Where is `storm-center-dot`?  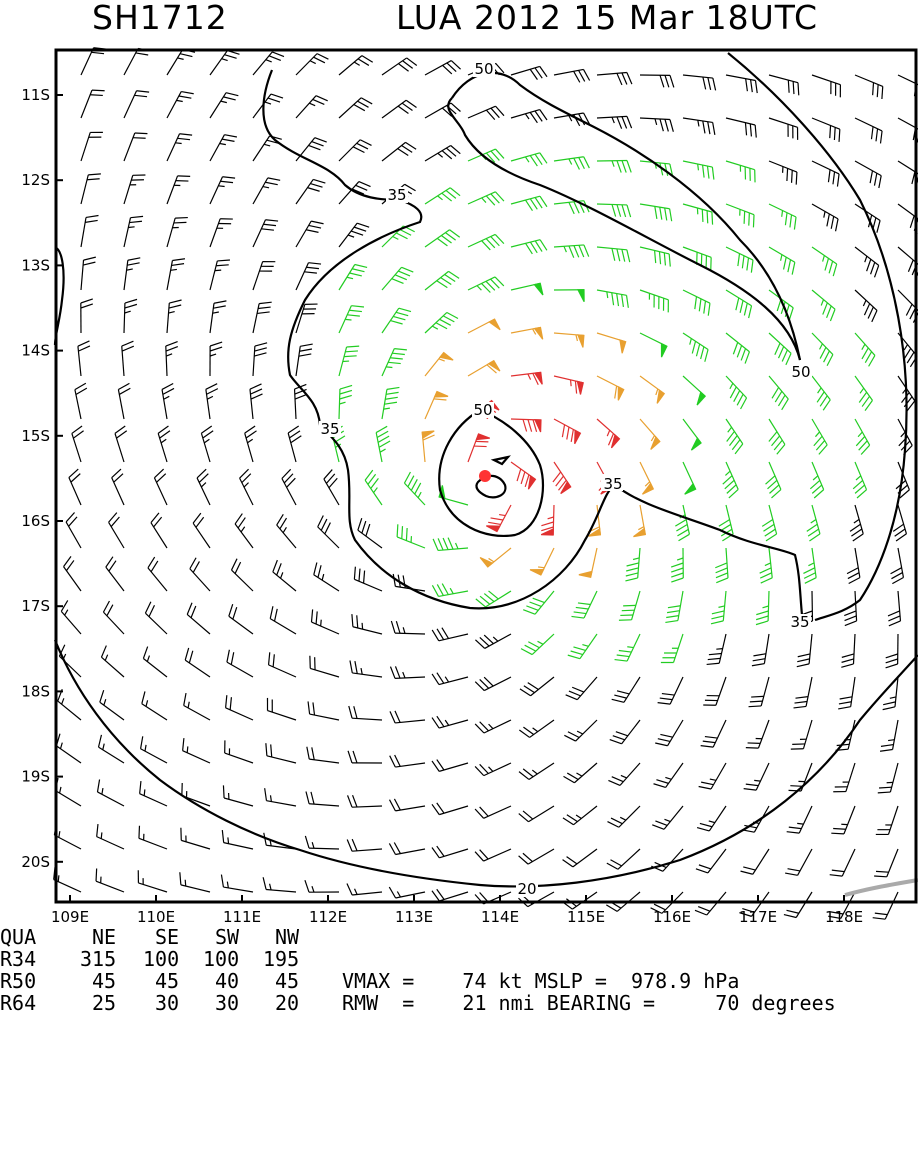 storm-center-dot is located at coordinates (485, 476).